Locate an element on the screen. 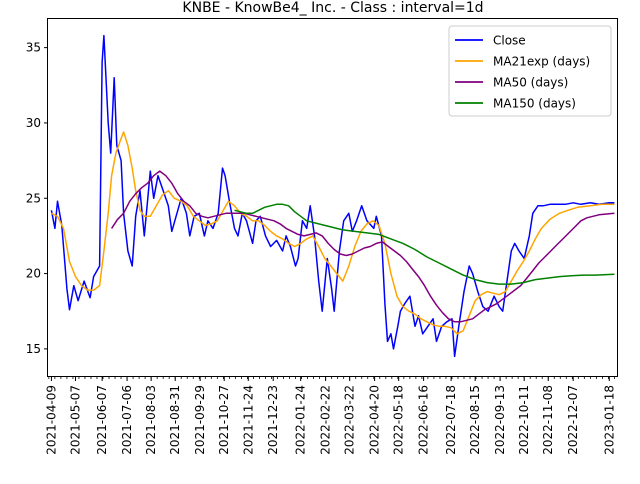 This screenshot has width=640, height=484. x-tick-label-0: 2021-04-09 is located at coordinates (51, 420).